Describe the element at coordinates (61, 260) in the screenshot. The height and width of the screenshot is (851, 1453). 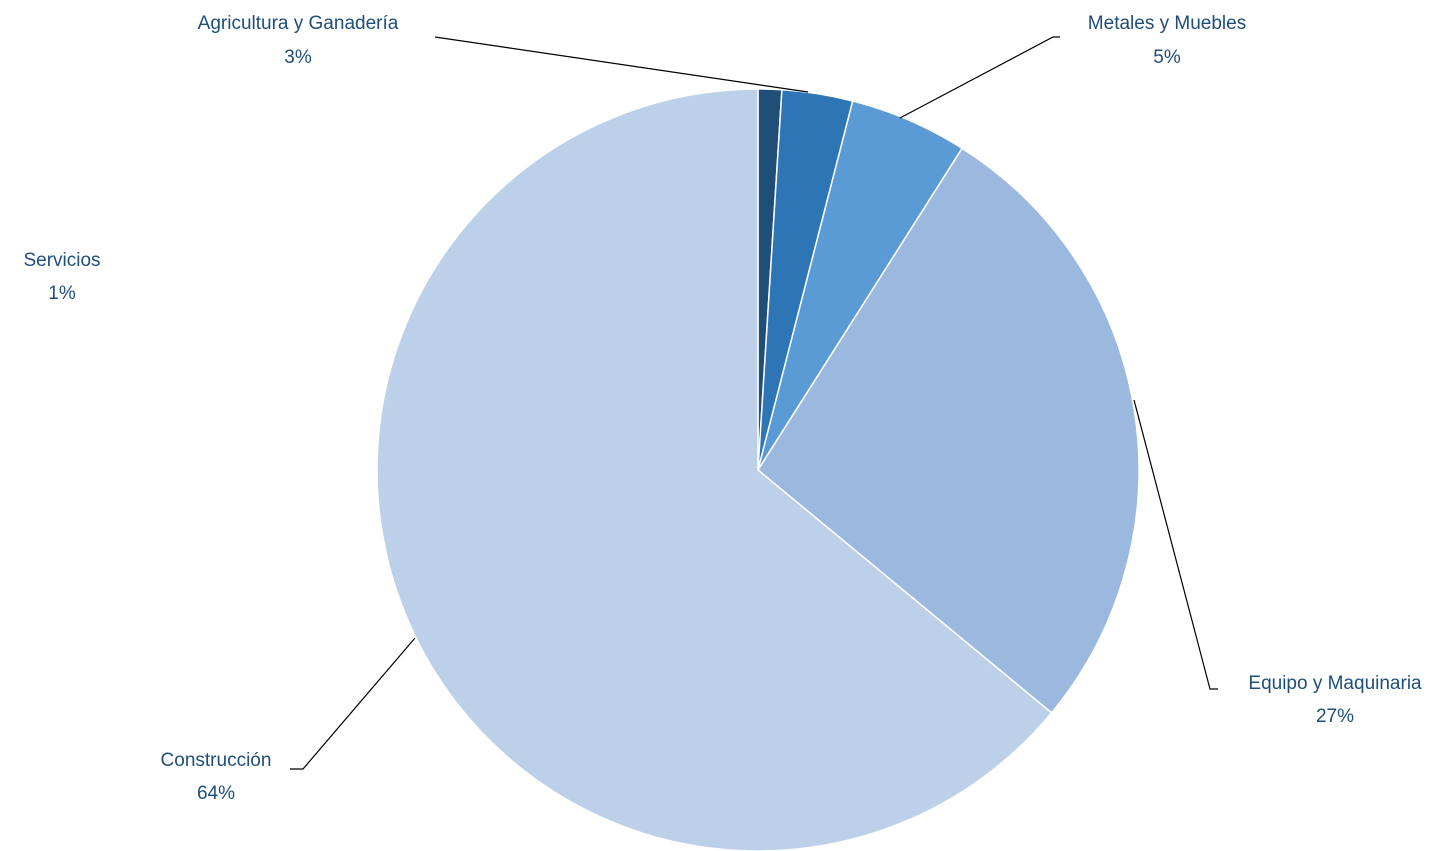
I see `label-servicios-name: Servicios` at that location.